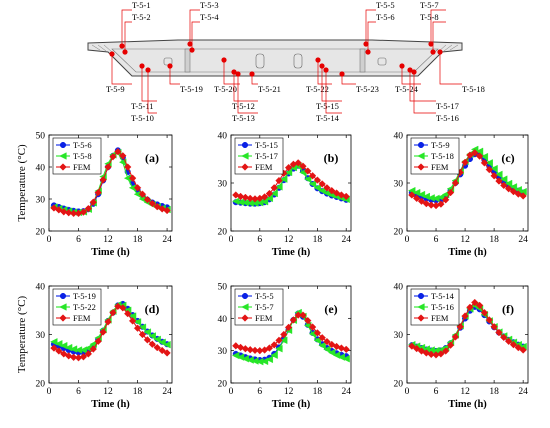 Image resolution: width=550 pixels, height=428 pixels. Describe the element at coordinates (443, 296) in the screenshot. I see `legend-entry: T-5-14` at that location.